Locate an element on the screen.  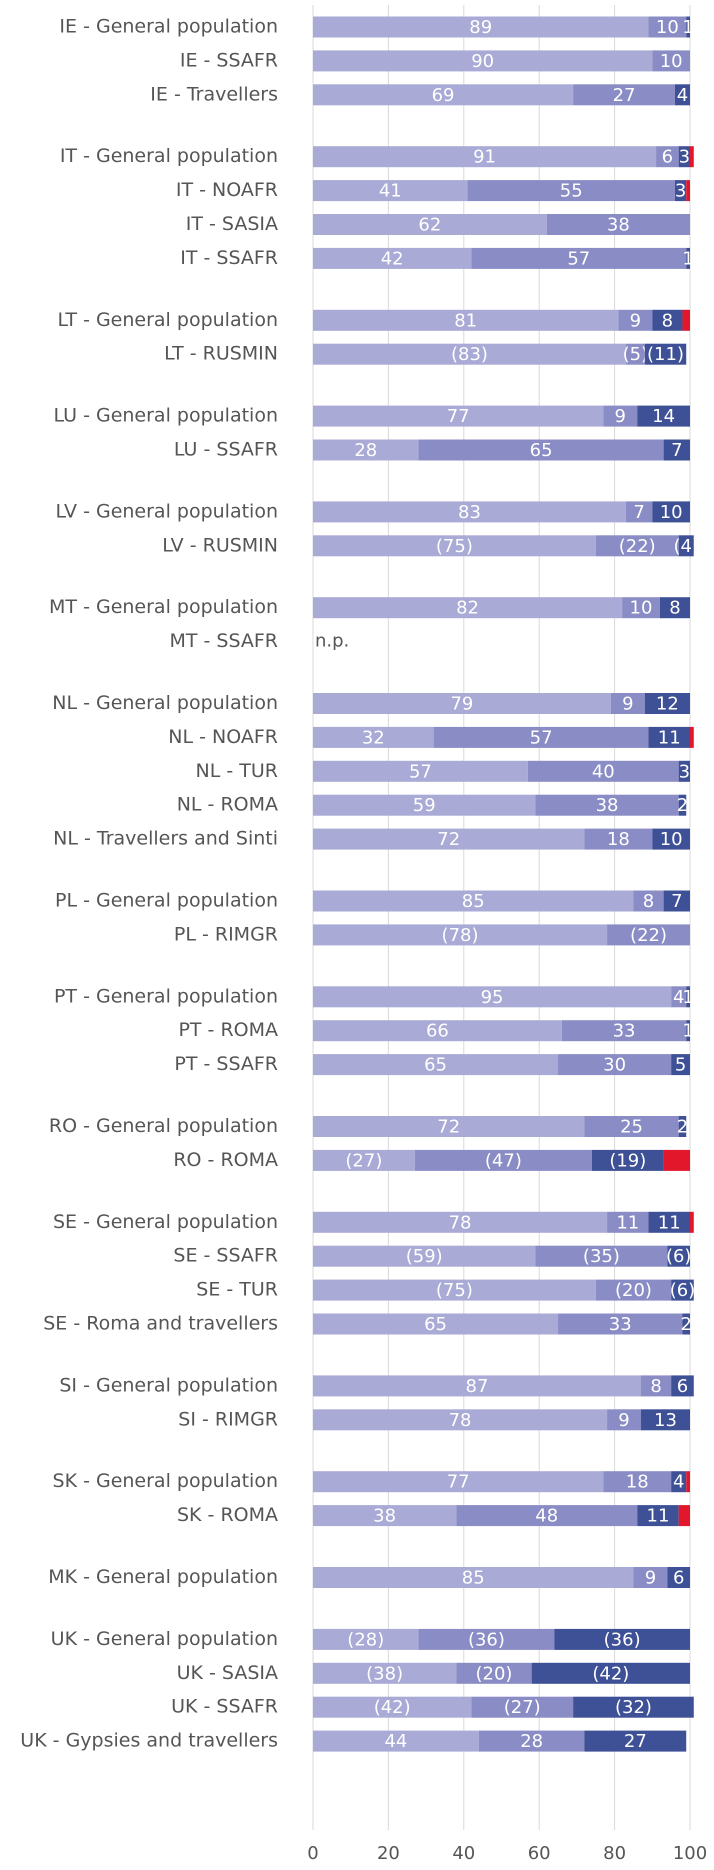
category-label: LU - General population is located at coordinates (165, 416).